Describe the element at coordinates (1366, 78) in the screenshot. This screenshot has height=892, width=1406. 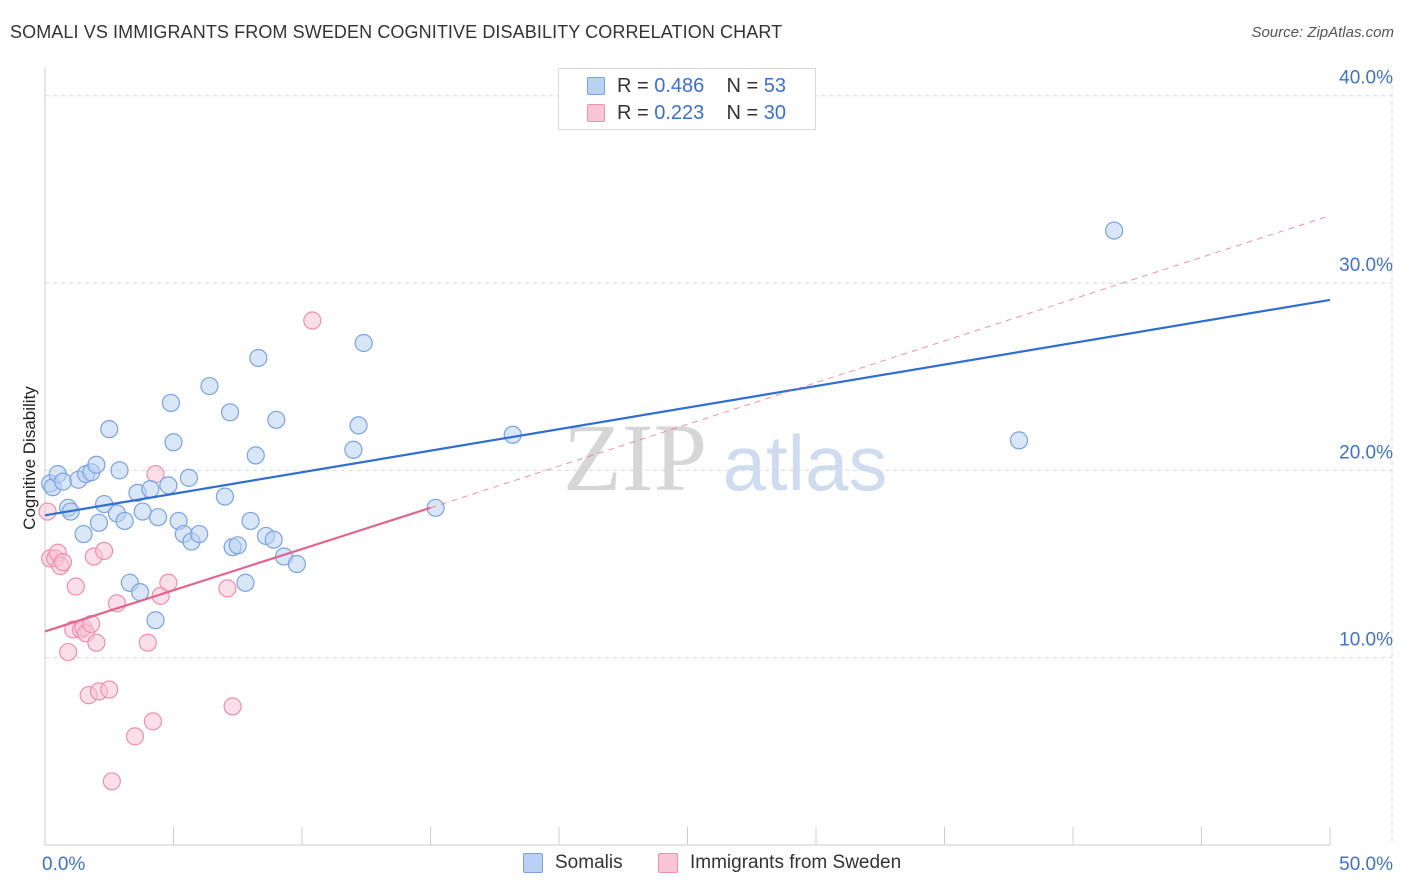
I see `y-tick-label: 40.0%` at that location.